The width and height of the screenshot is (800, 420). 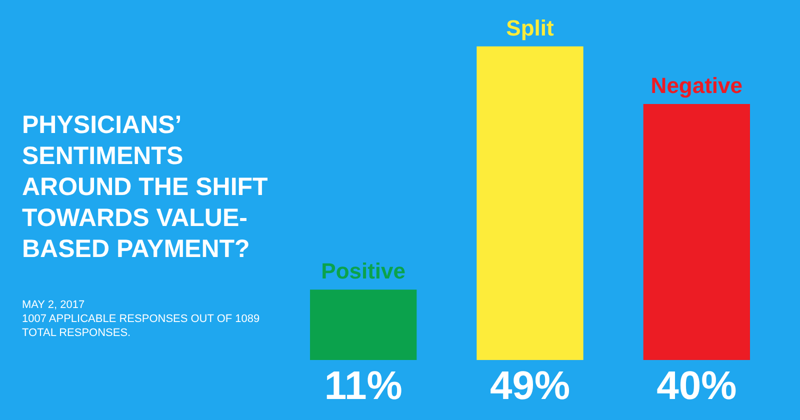 I want to click on data-label: 40%, so click(x=696, y=386).